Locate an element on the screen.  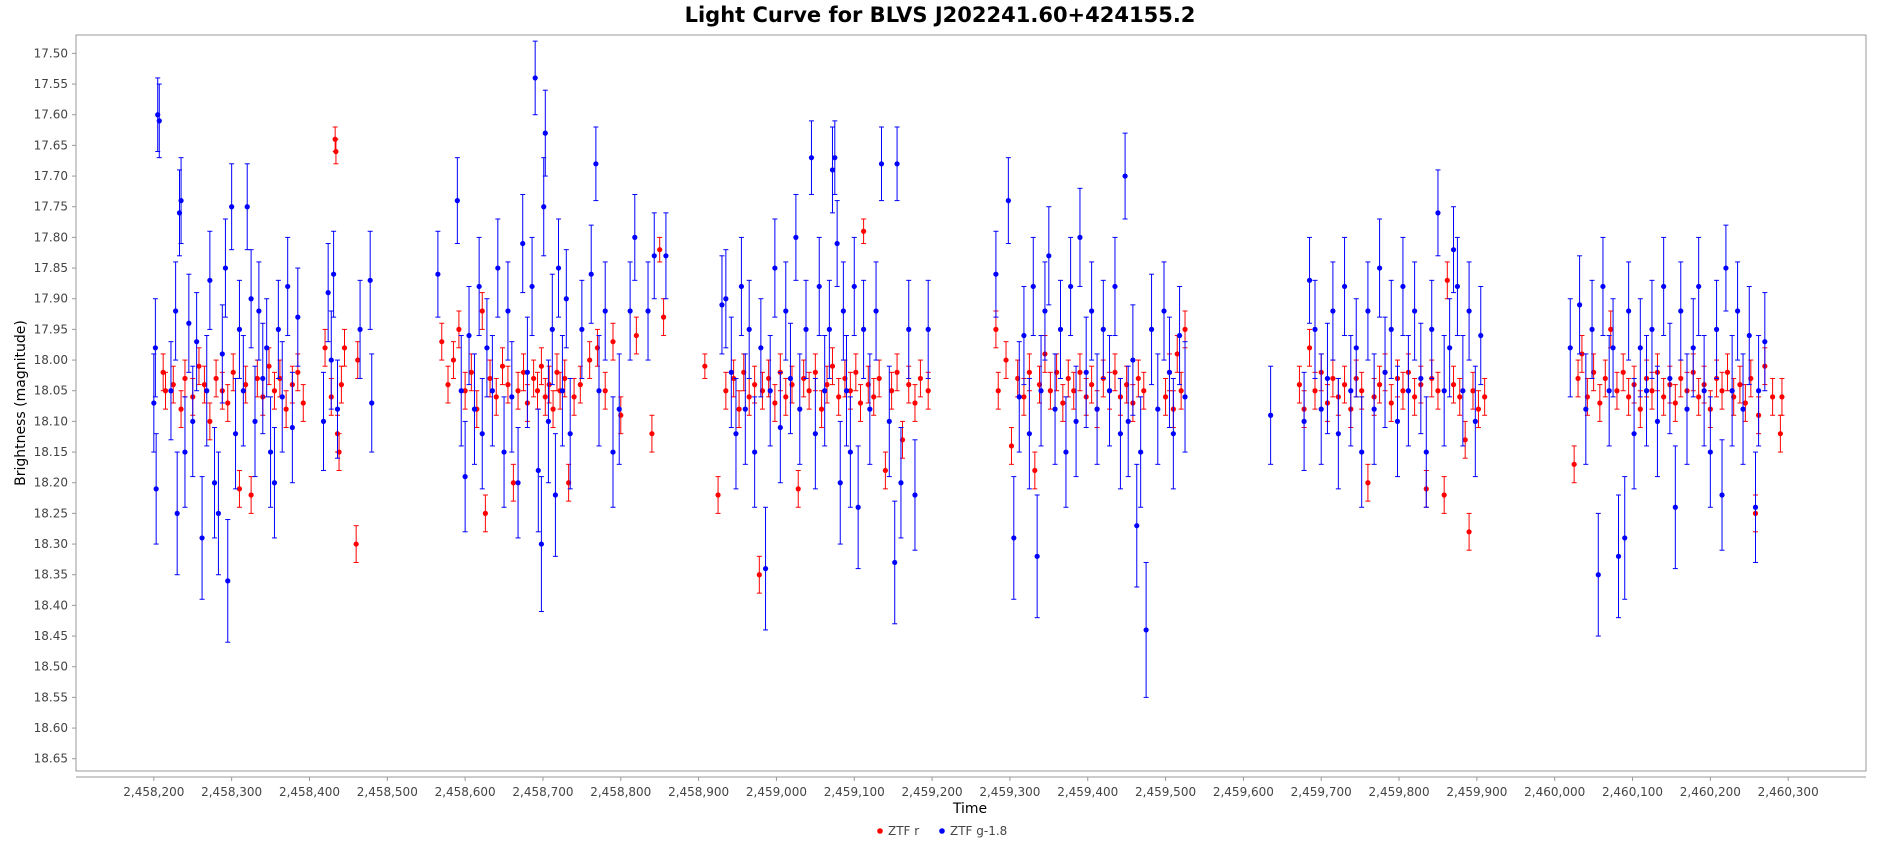
x-tick-label: 2,458,400 is located at coordinates (309, 792).